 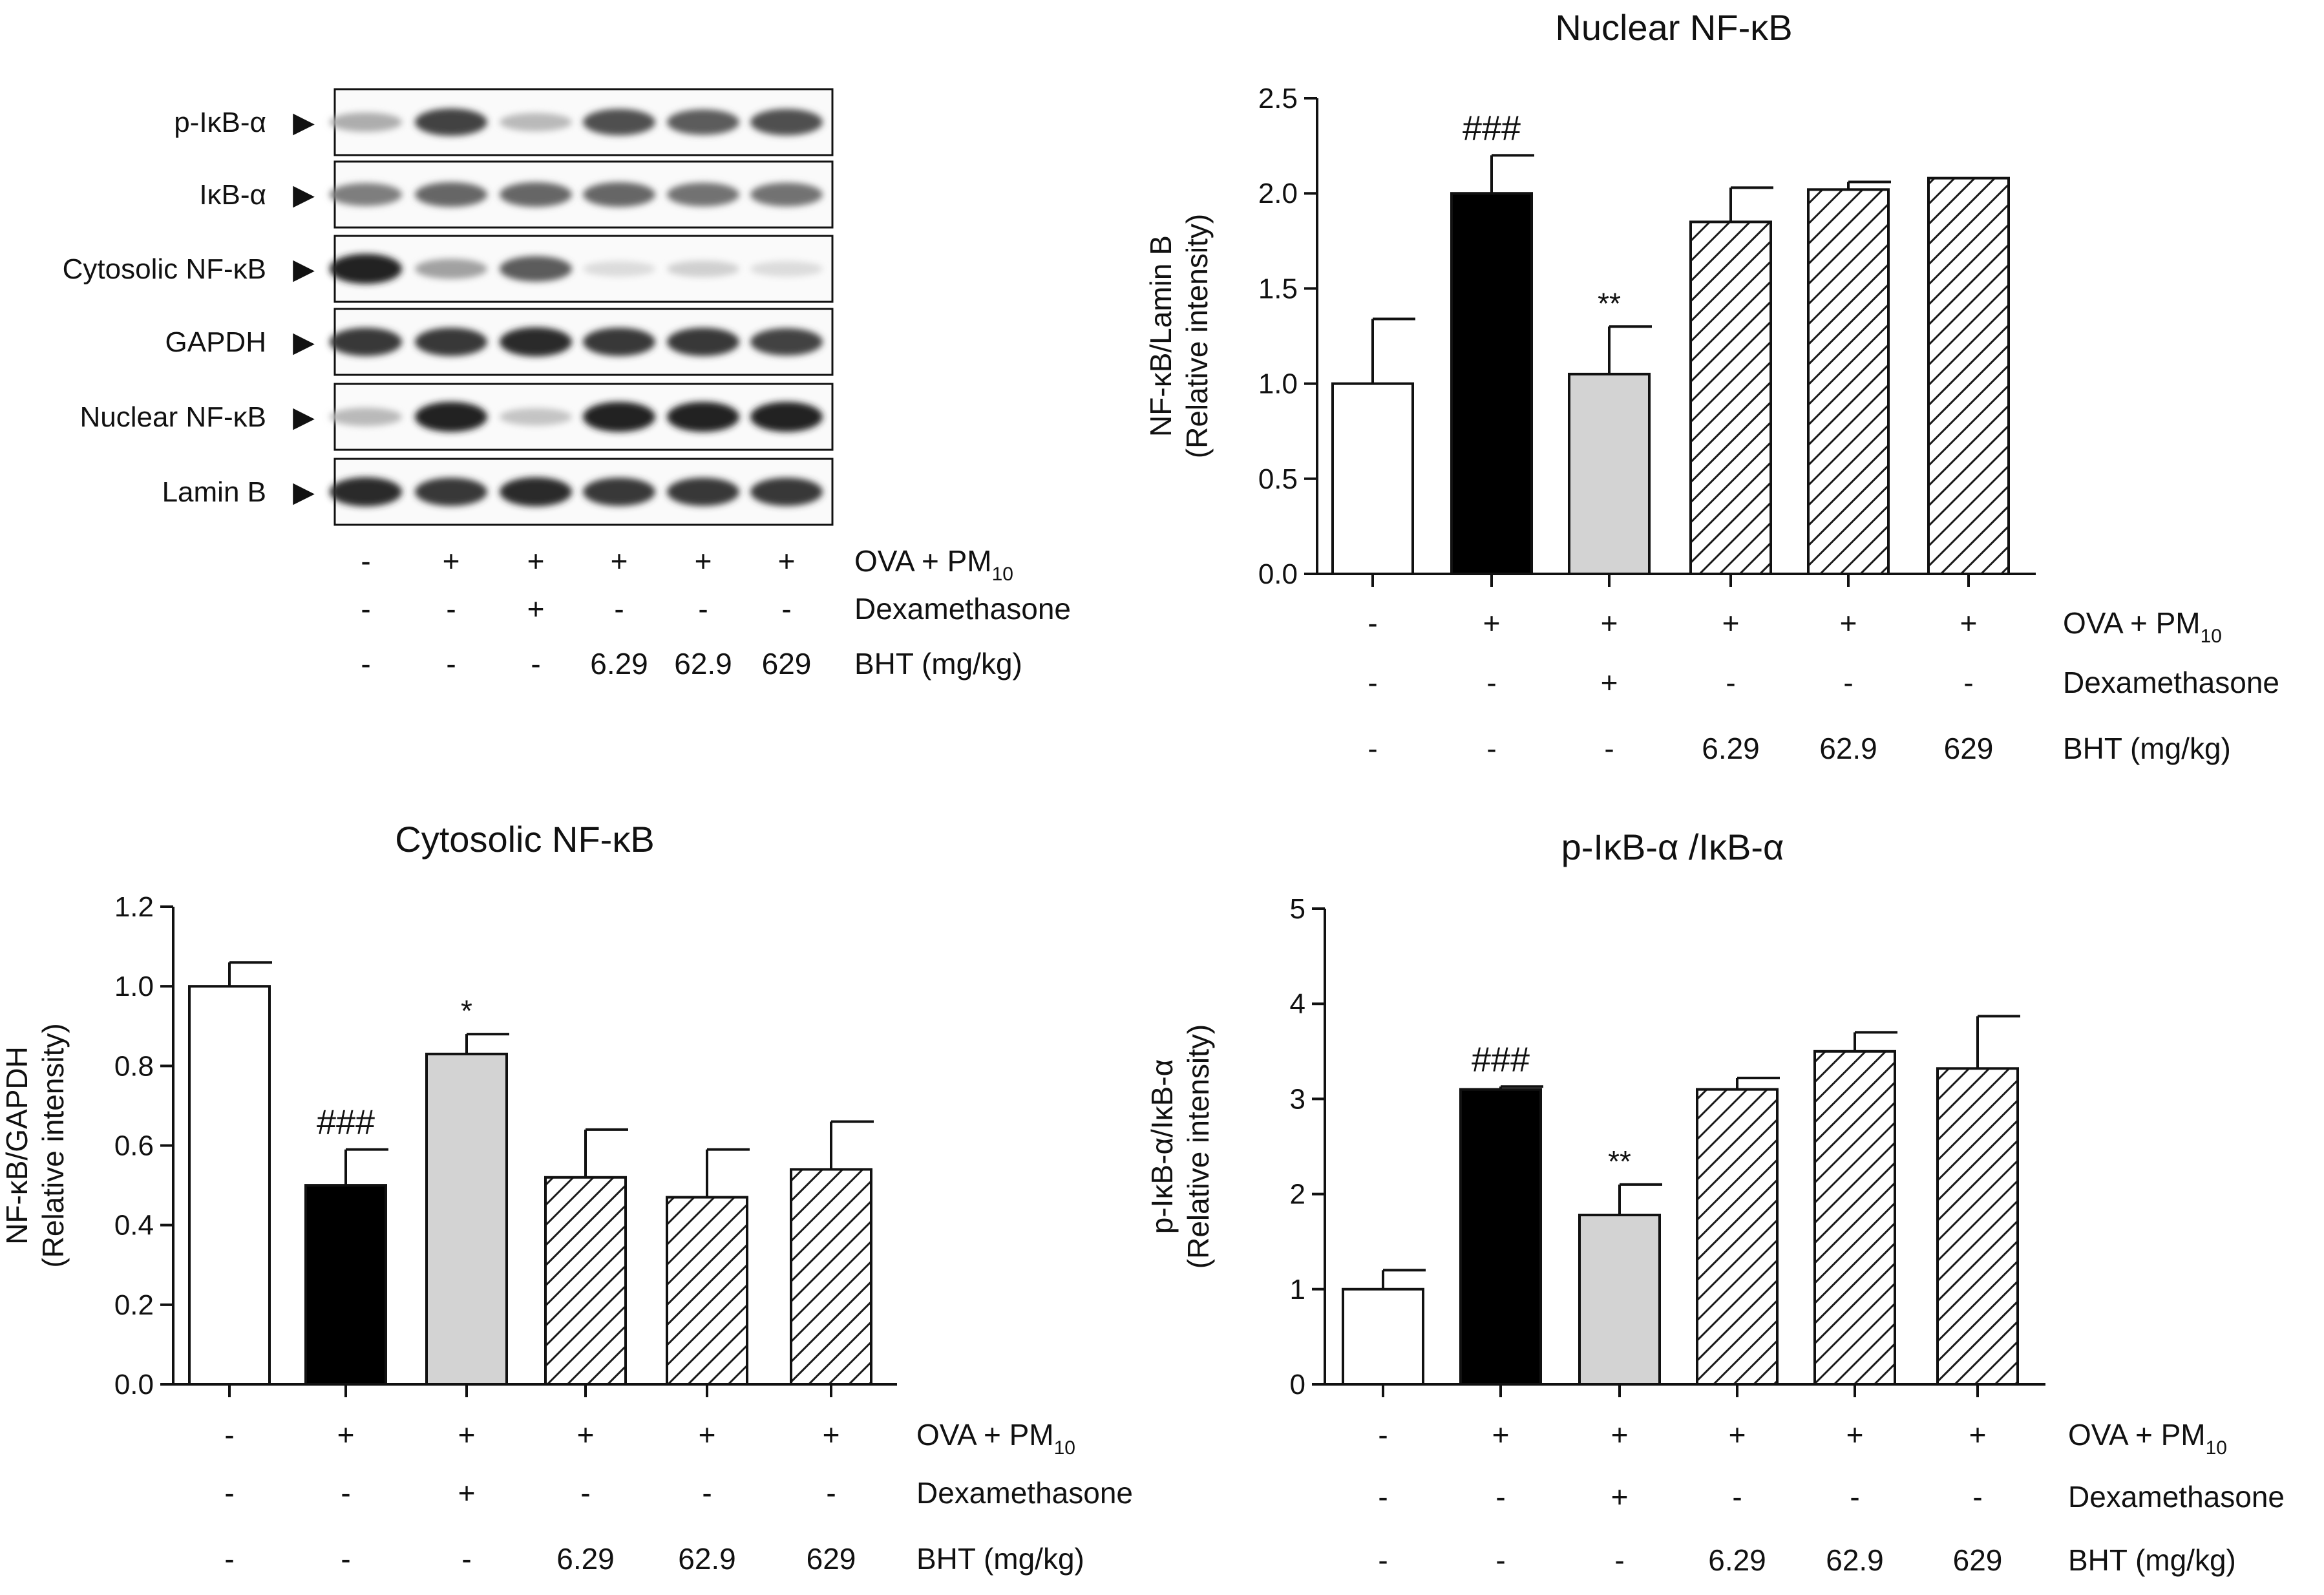 I want to click on y-tick-label: 0.0, so click(x=1278, y=574).